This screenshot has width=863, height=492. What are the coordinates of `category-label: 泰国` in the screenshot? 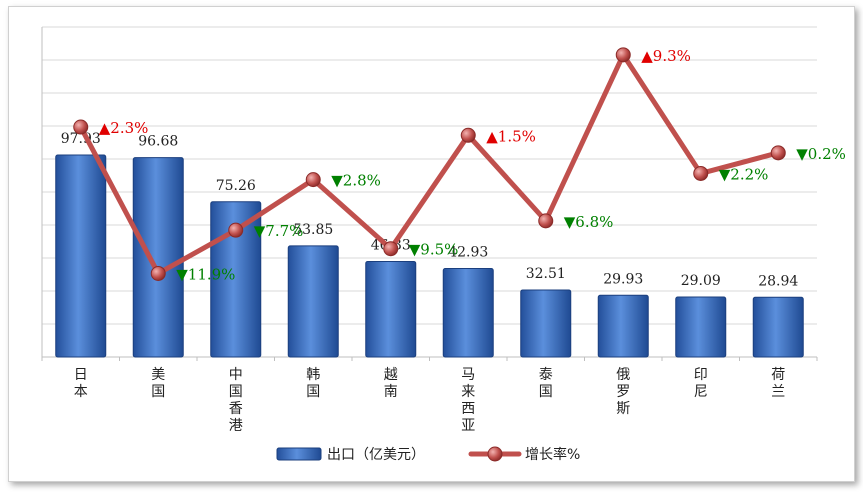 It's located at (546, 383).